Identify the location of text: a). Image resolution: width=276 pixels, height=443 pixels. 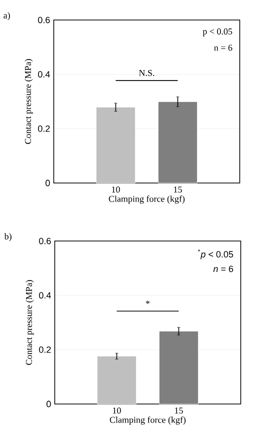
(7, 16).